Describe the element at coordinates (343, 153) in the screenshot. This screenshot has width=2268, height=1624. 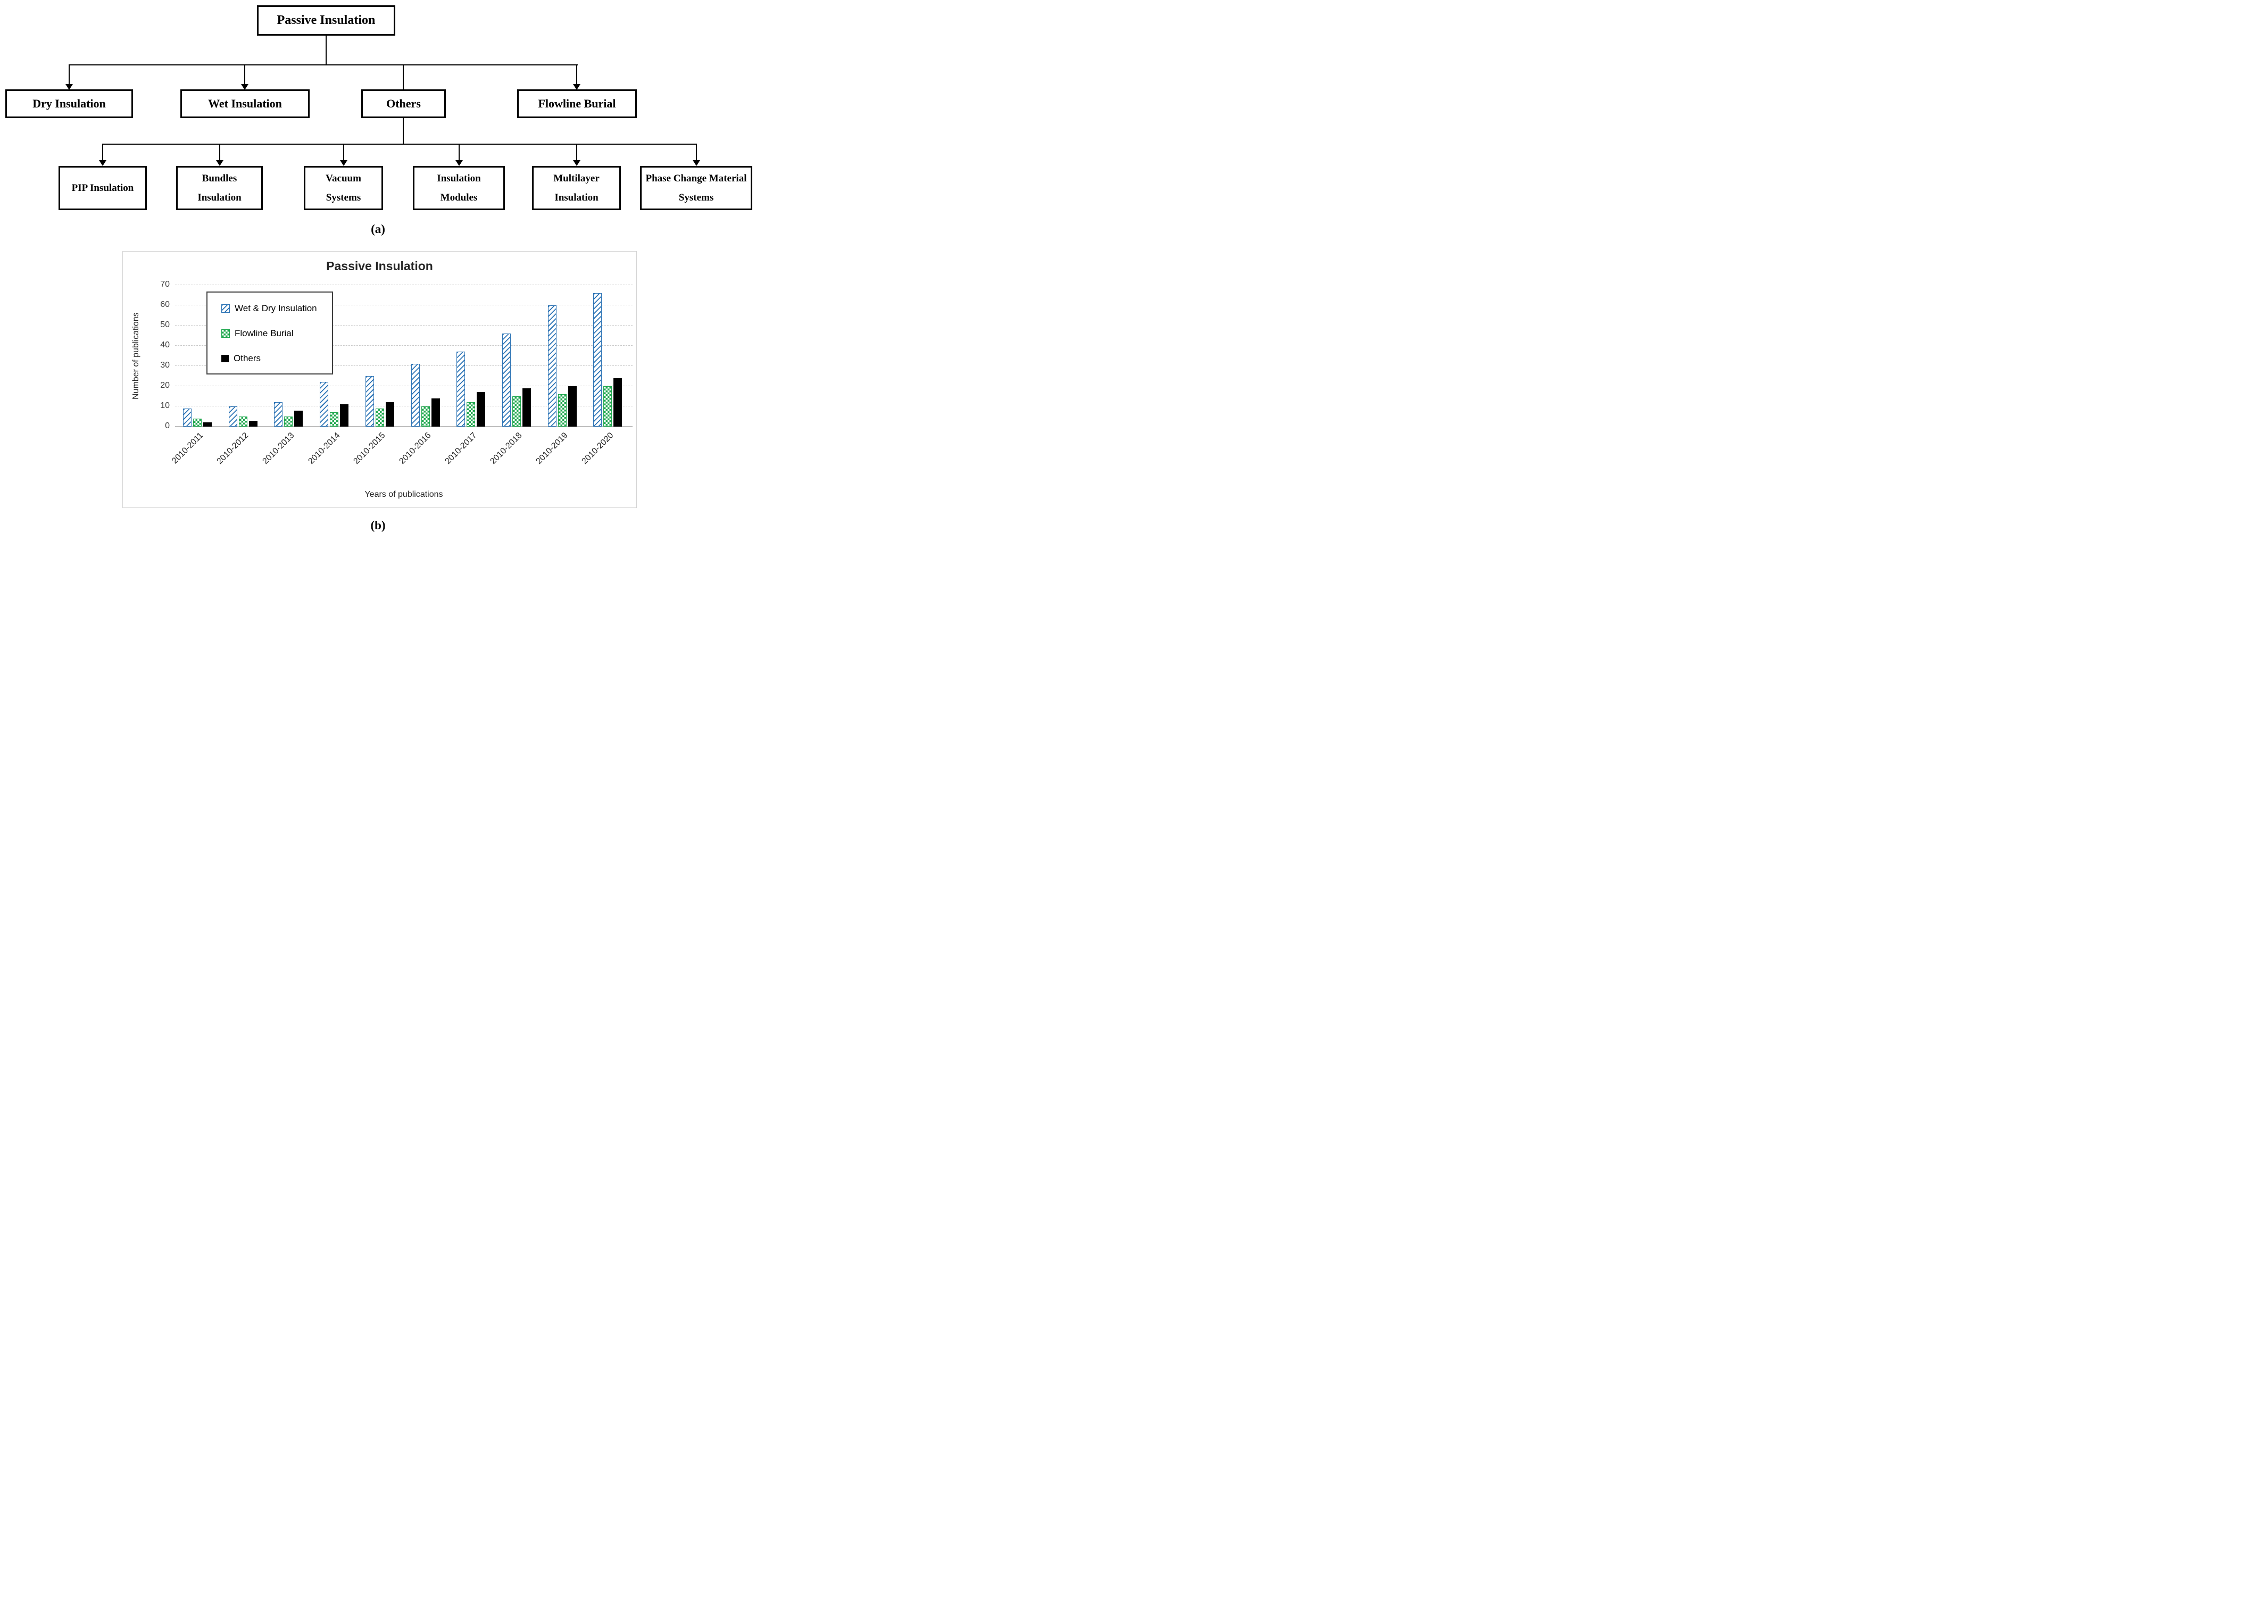
I see `connector-vacuum-stub` at that location.